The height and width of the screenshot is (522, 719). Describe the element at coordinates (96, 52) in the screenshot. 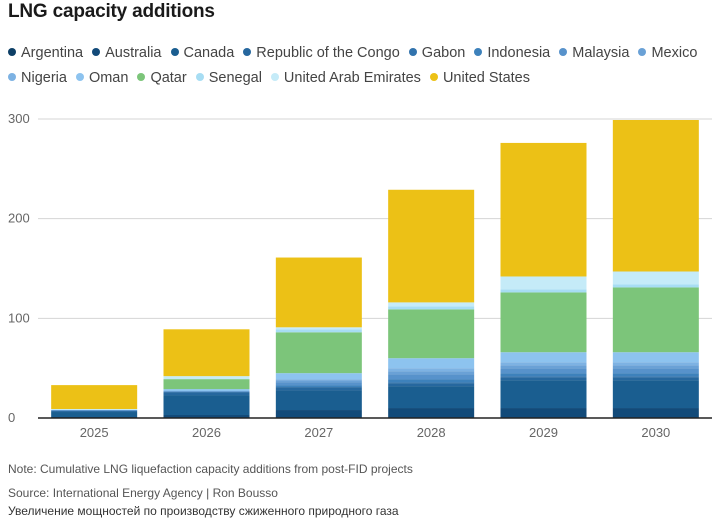

I see `legend-dot-australia` at that location.